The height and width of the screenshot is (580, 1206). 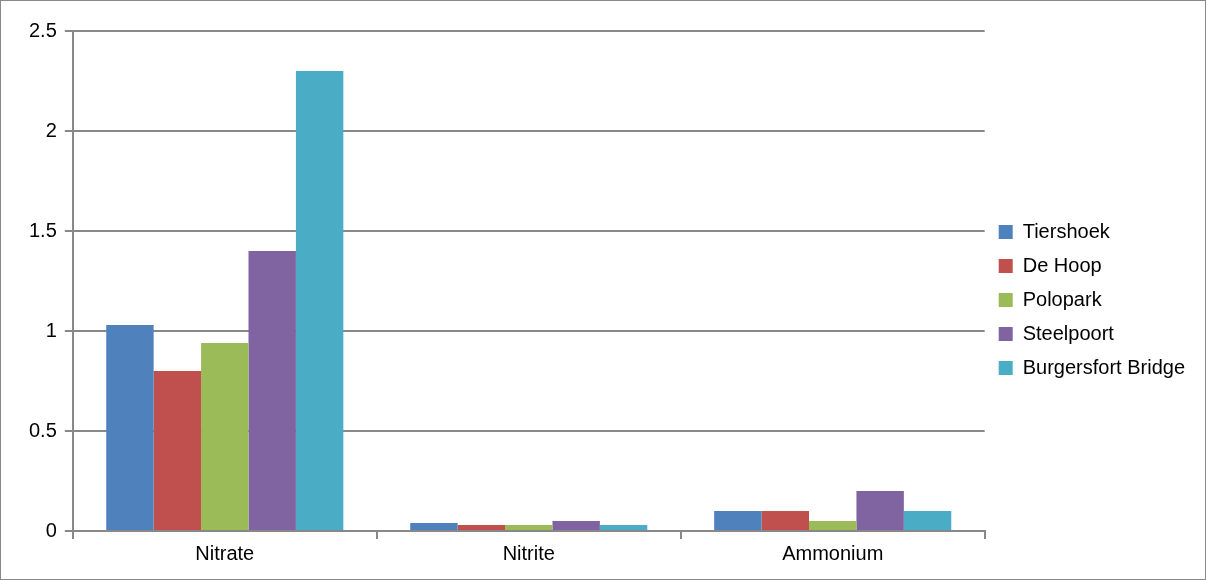 What do you see at coordinates (1062, 264) in the screenshot?
I see `legend-label: De Hoop` at bounding box center [1062, 264].